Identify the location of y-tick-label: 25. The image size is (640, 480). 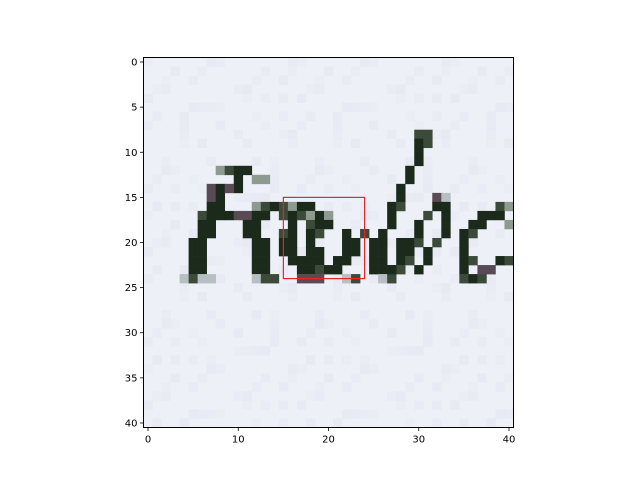
(131, 288).